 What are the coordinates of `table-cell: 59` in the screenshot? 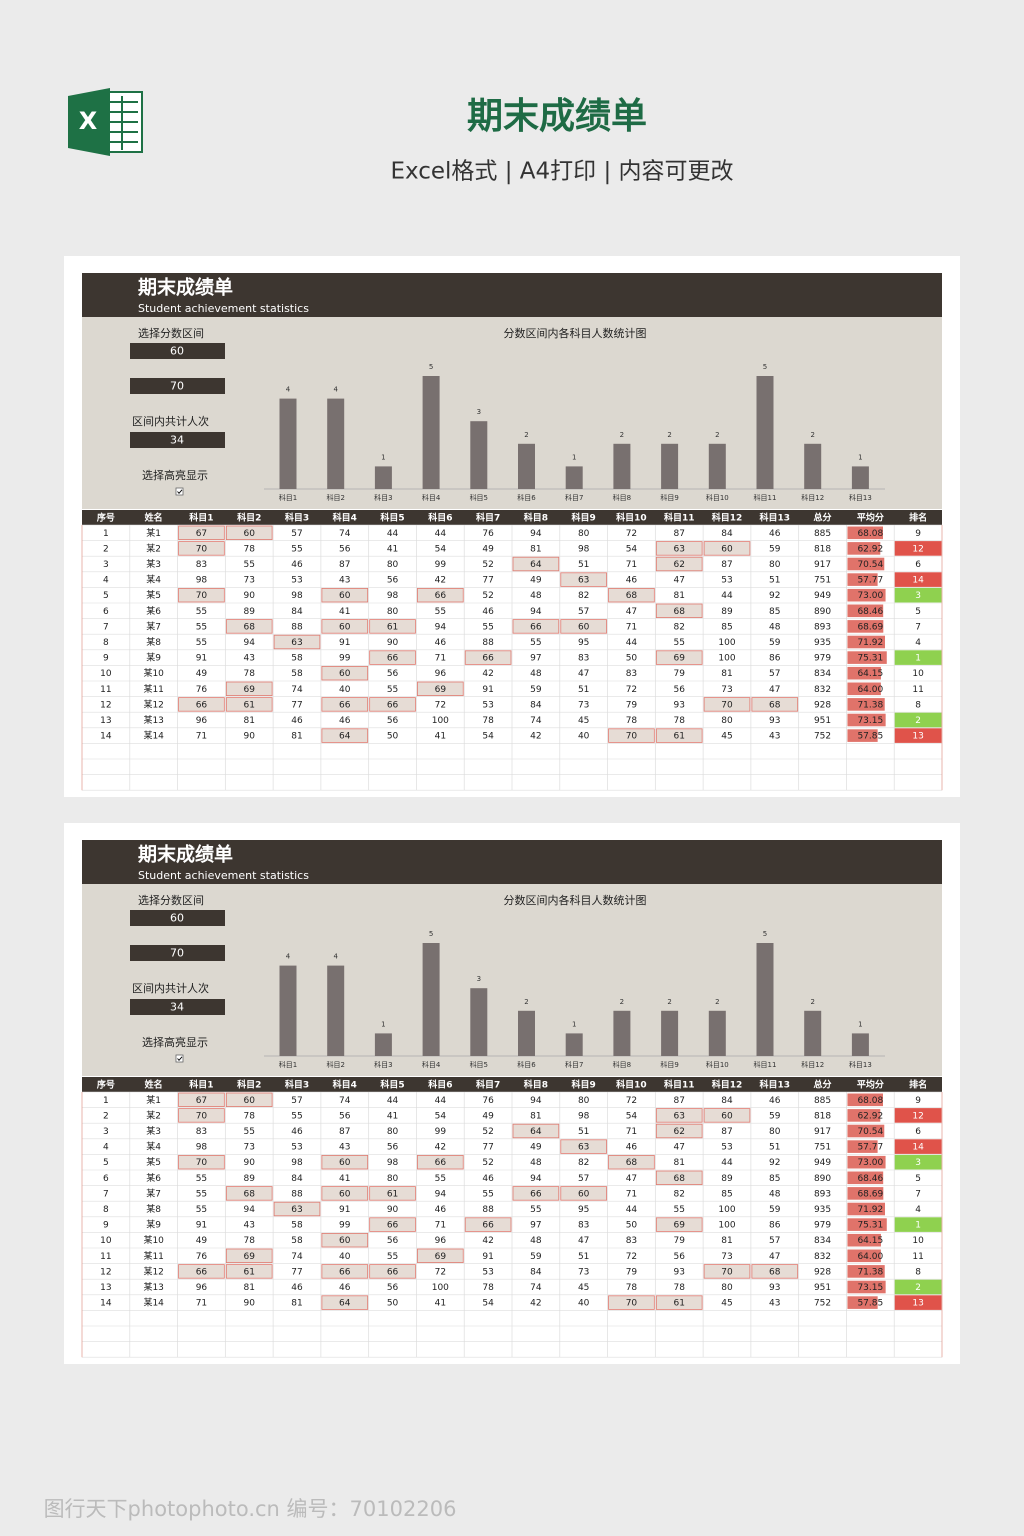 It's located at (775, 643).